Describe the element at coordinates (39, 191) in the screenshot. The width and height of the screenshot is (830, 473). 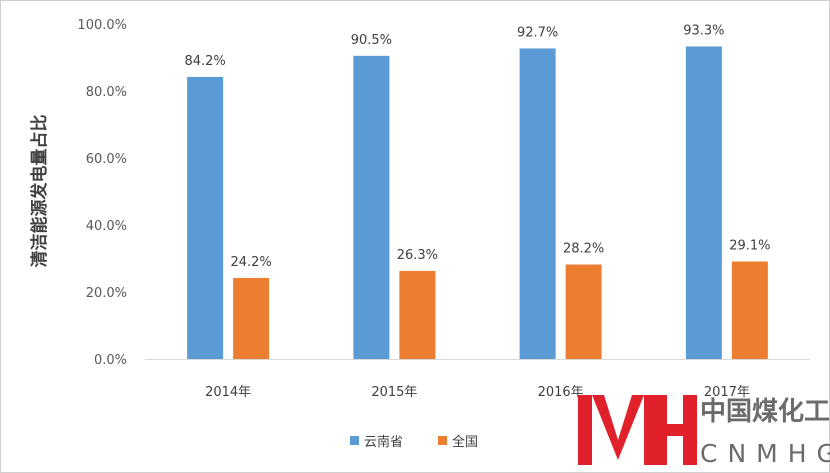
I see `y-axis-title: 清洁能源发电量占比` at that location.